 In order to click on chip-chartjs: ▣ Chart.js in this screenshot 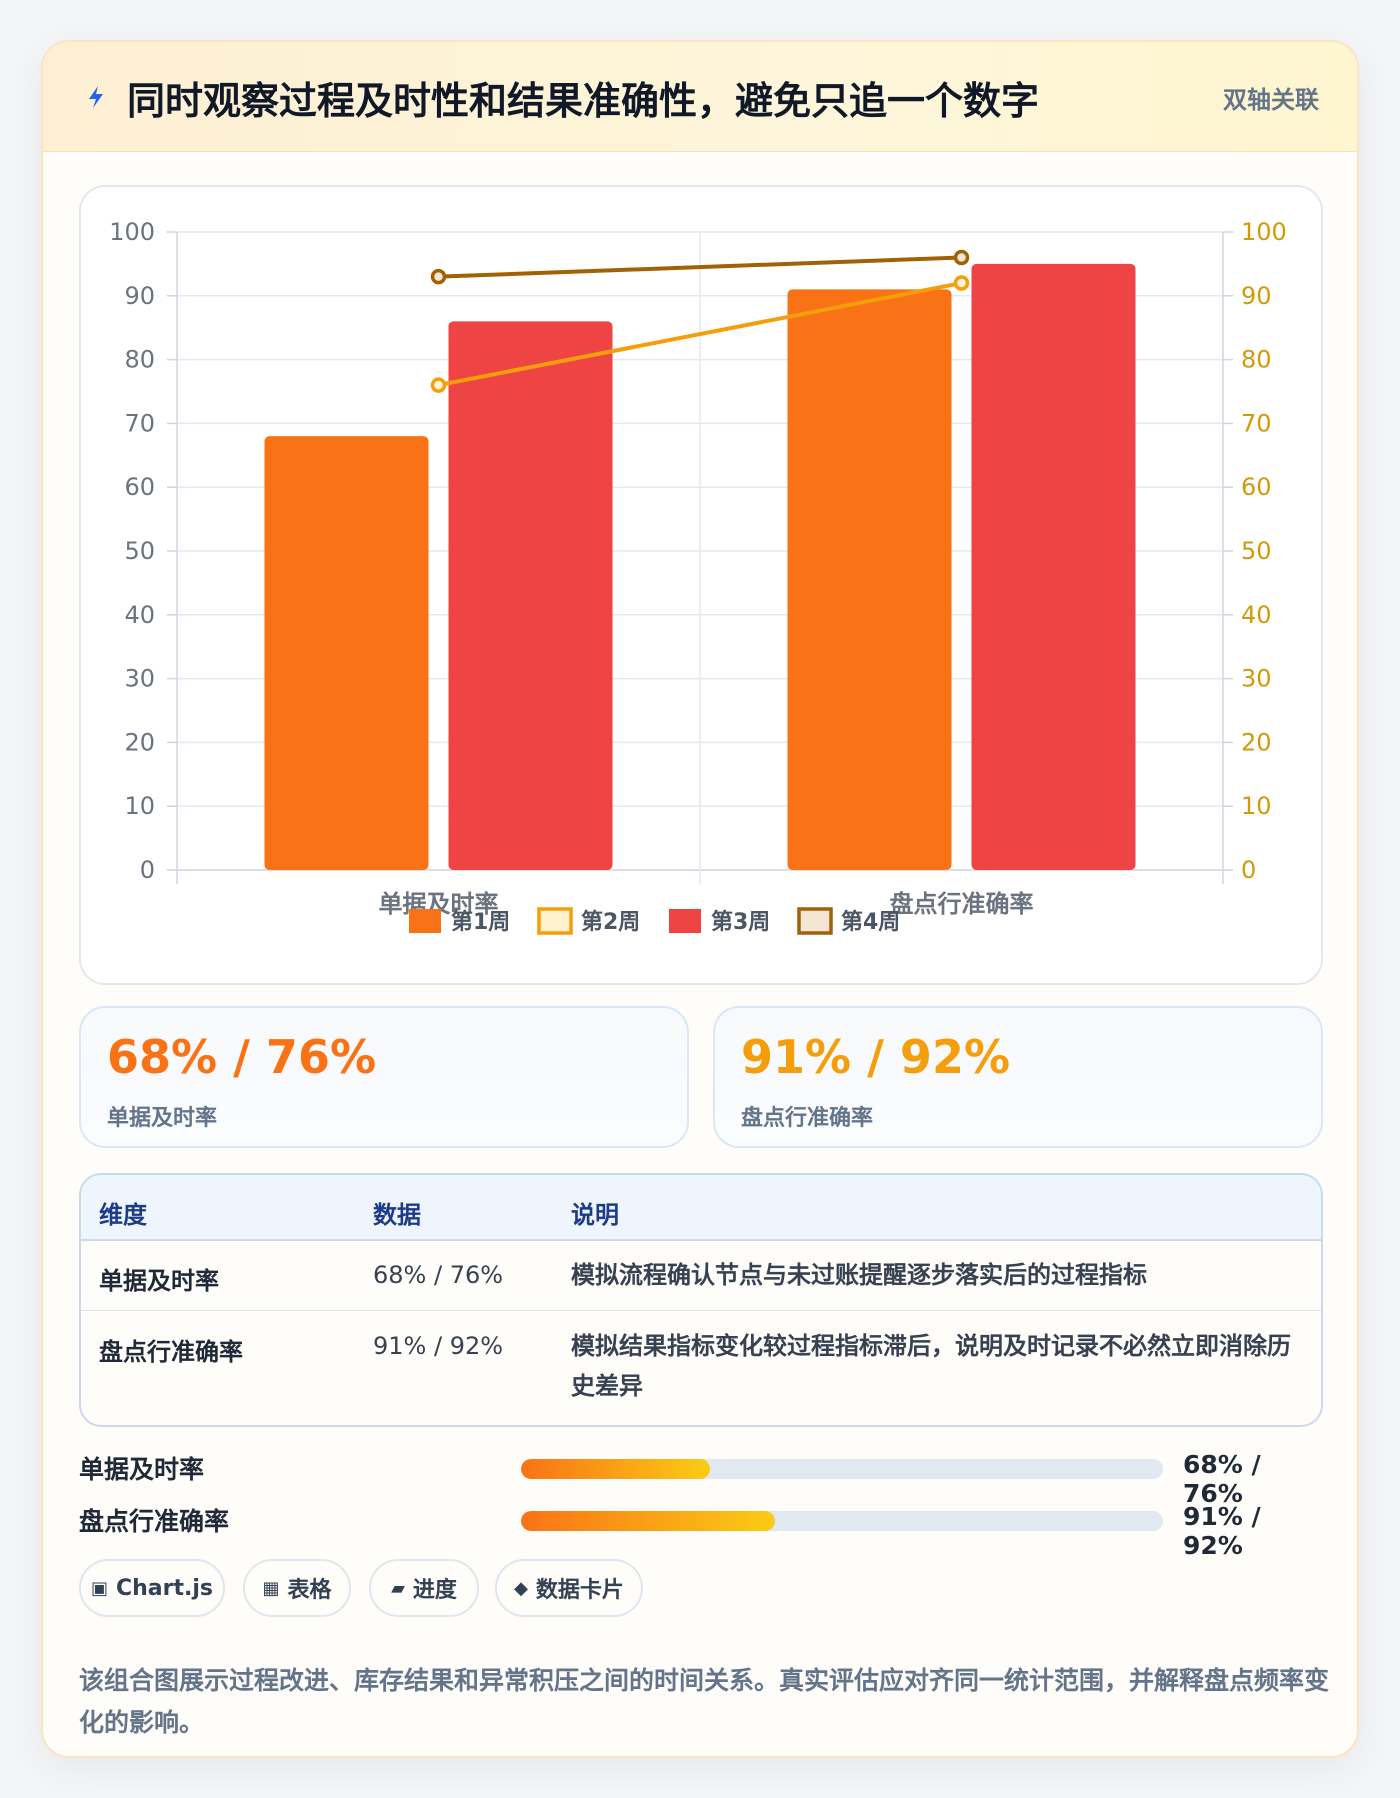, I will do `click(152, 1588)`.